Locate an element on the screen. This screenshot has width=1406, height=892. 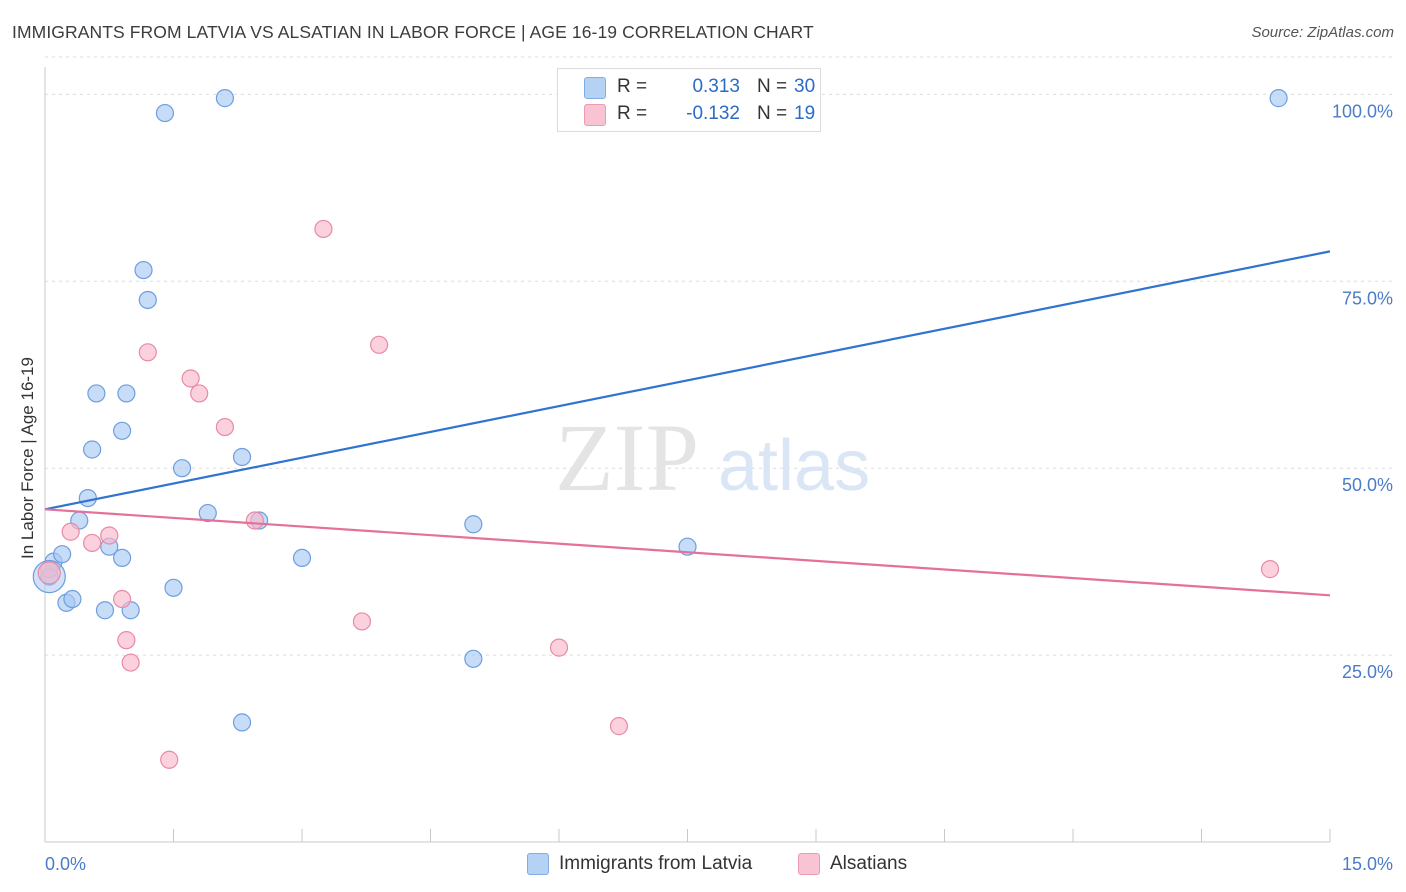
alsatian-trend-line is located at coordinates (687, 552).